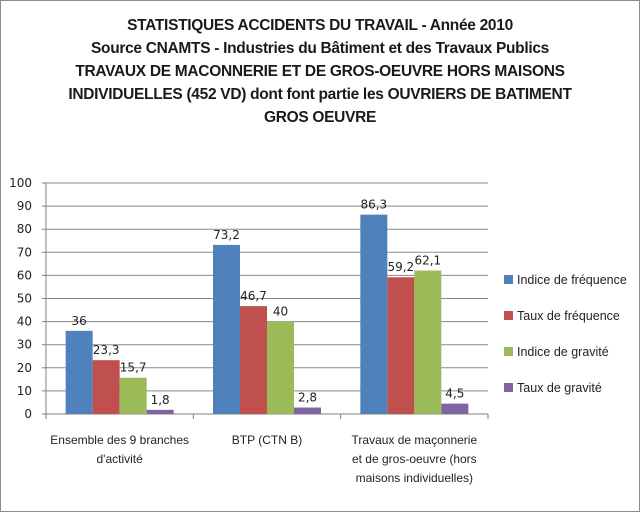 The width and height of the screenshot is (640, 512). I want to click on y-tick-label: 0, so click(28, 414).